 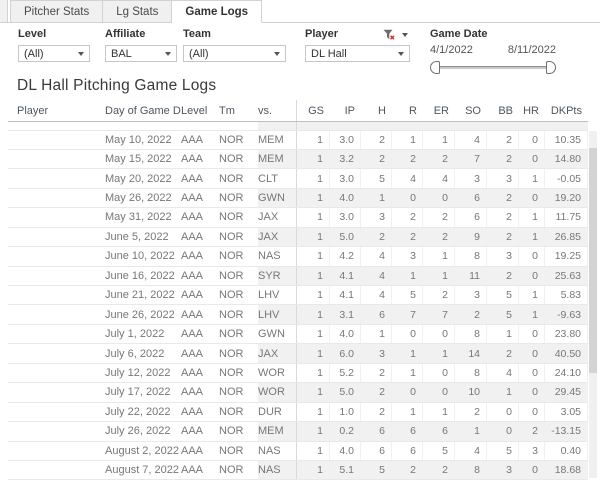 What do you see at coordinates (532, 198) in the screenshot?
I see `cell-hr: 0` at bounding box center [532, 198].